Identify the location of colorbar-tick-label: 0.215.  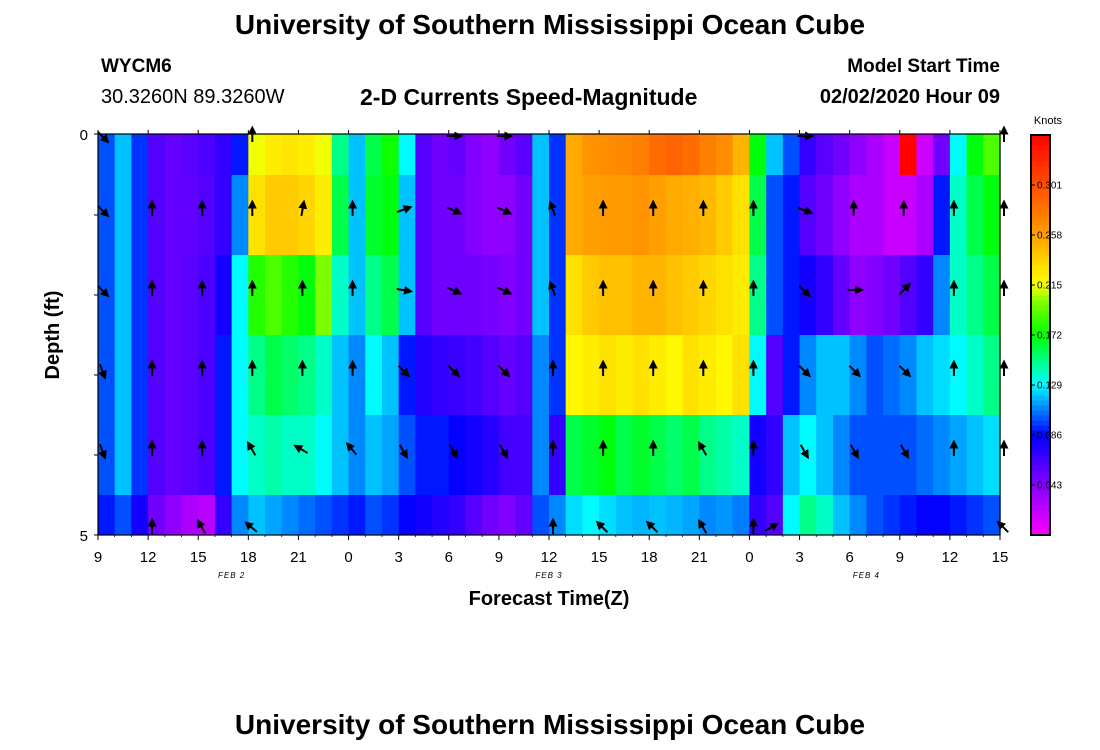
(1049, 286).